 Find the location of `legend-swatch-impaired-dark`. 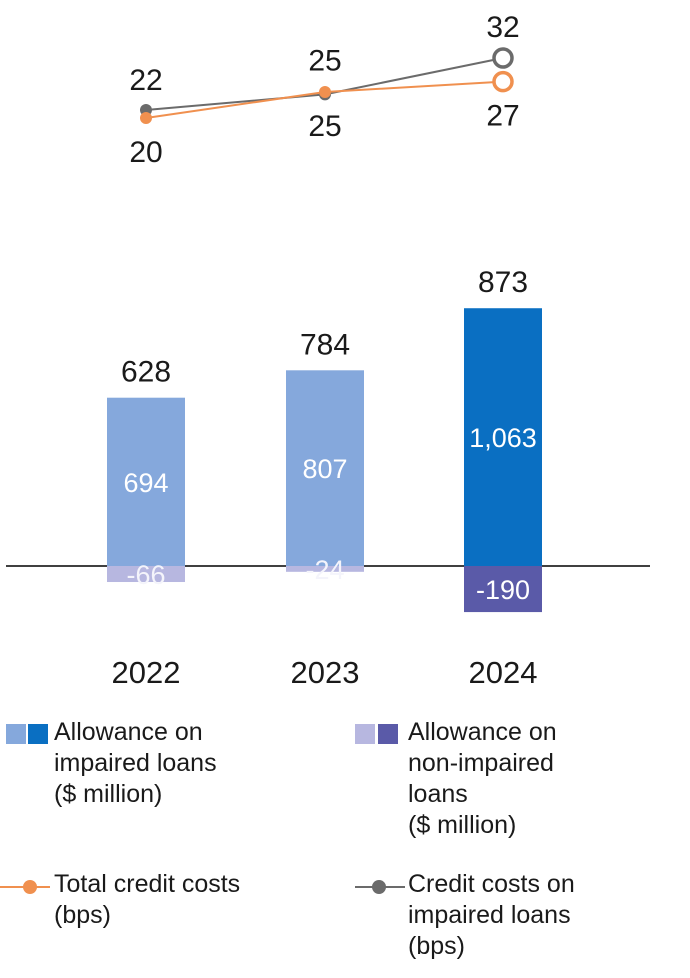

legend-swatch-impaired-dark is located at coordinates (38, 734).